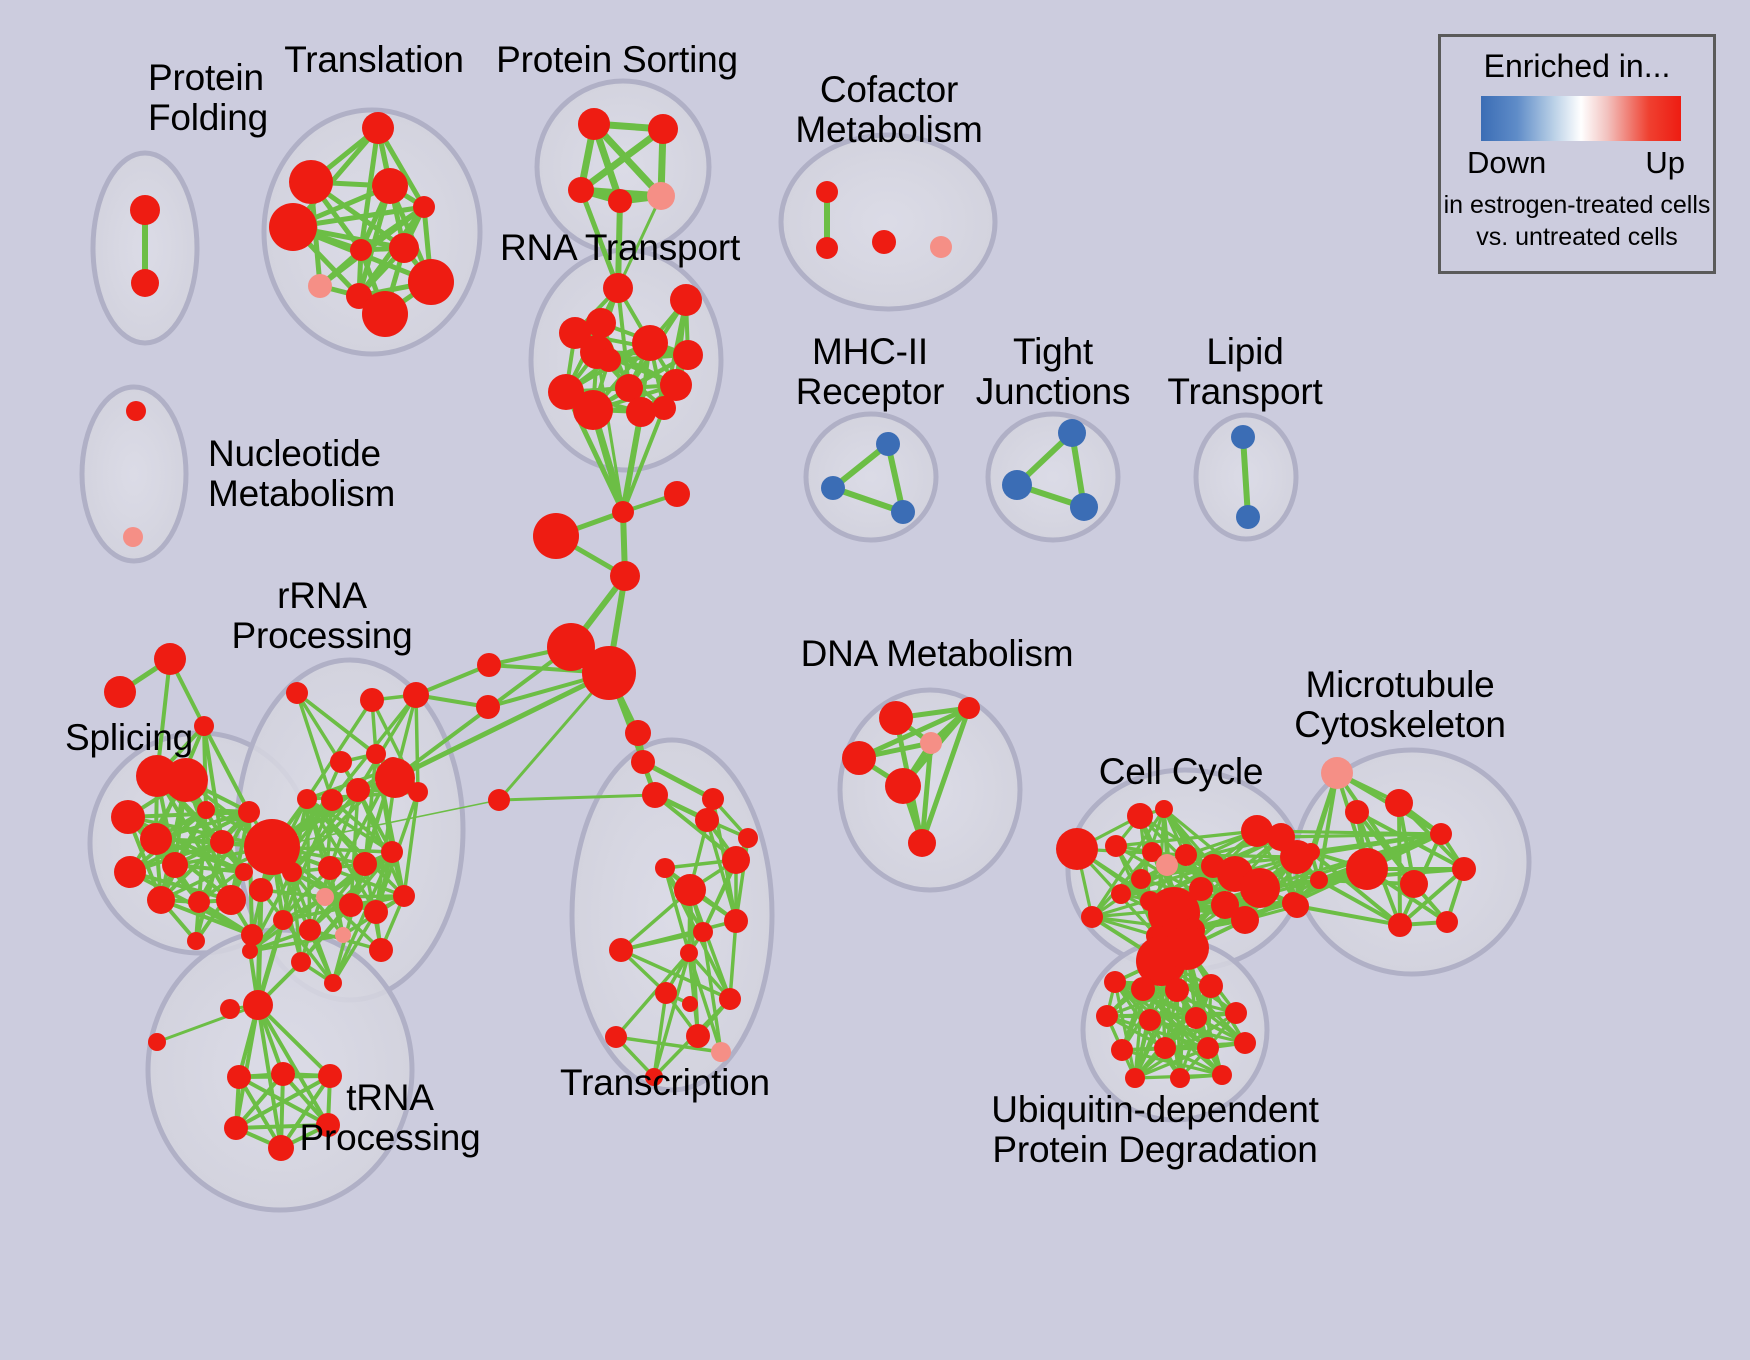  Describe the element at coordinates (937, 653) in the screenshot. I see `cluster-label-dna-metabolism: DNA Metabolism` at that location.